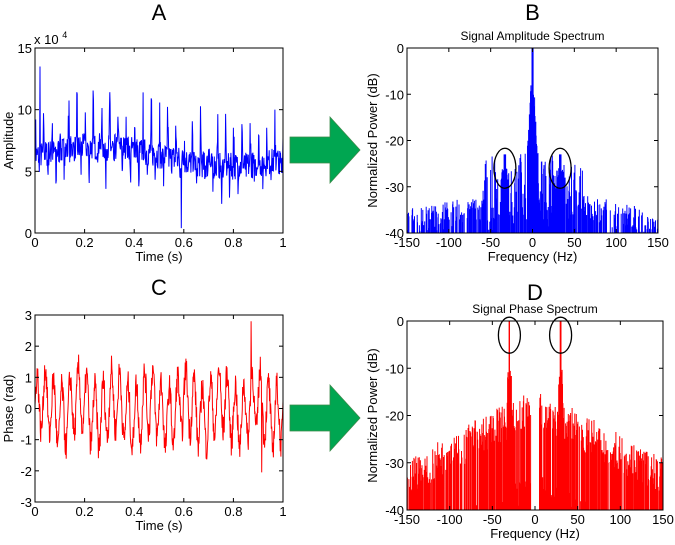 The width and height of the screenshot is (675, 545). What do you see at coordinates (26, 471) in the screenshot?
I see `y-tick-label: -2` at bounding box center [26, 471].